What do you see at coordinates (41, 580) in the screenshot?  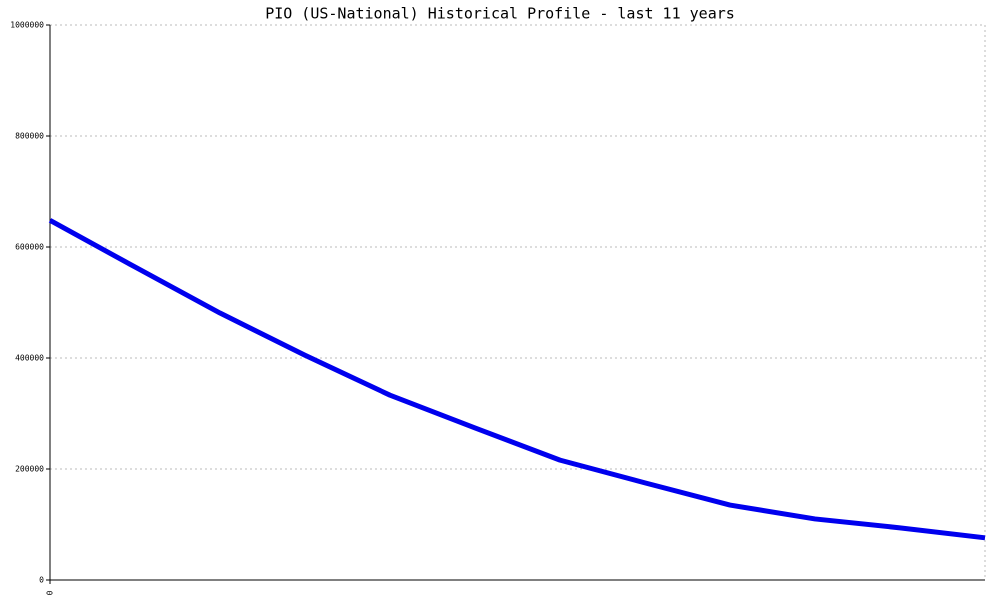 I see `y-tick-label: 0` at bounding box center [41, 580].